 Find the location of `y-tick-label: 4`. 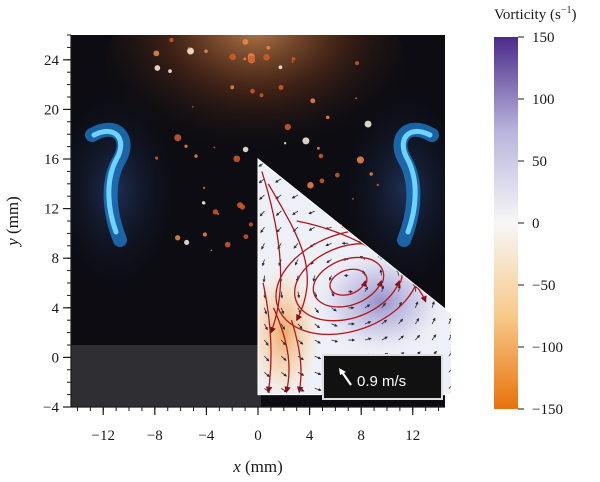

y-tick-label: 4 is located at coordinates (56, 309).